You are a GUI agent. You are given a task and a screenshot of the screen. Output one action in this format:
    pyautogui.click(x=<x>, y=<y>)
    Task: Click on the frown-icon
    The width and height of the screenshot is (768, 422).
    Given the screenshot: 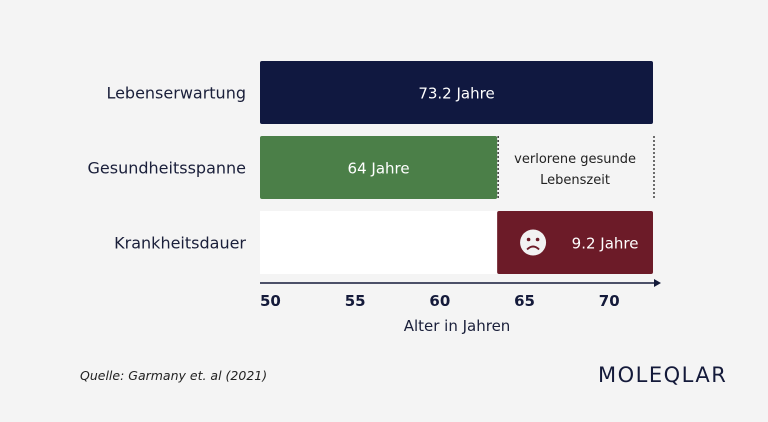 What is the action you would take?
    pyautogui.click(x=533, y=248)
    